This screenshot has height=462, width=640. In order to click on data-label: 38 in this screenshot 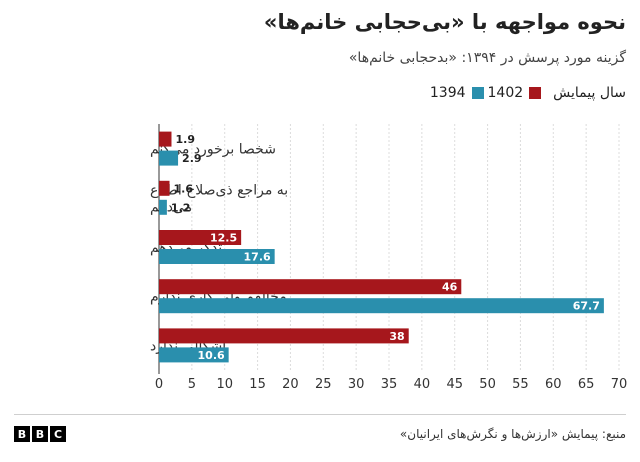, I will do `click(396, 336)`.